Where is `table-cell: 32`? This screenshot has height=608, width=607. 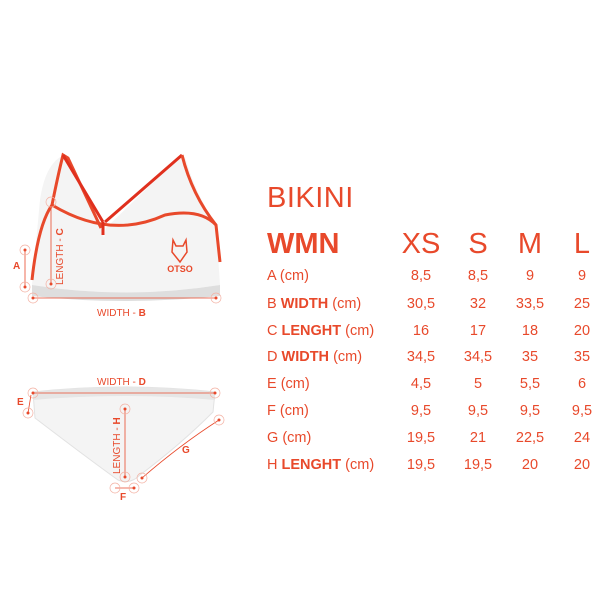 table-cell: 32 is located at coordinates (478, 304).